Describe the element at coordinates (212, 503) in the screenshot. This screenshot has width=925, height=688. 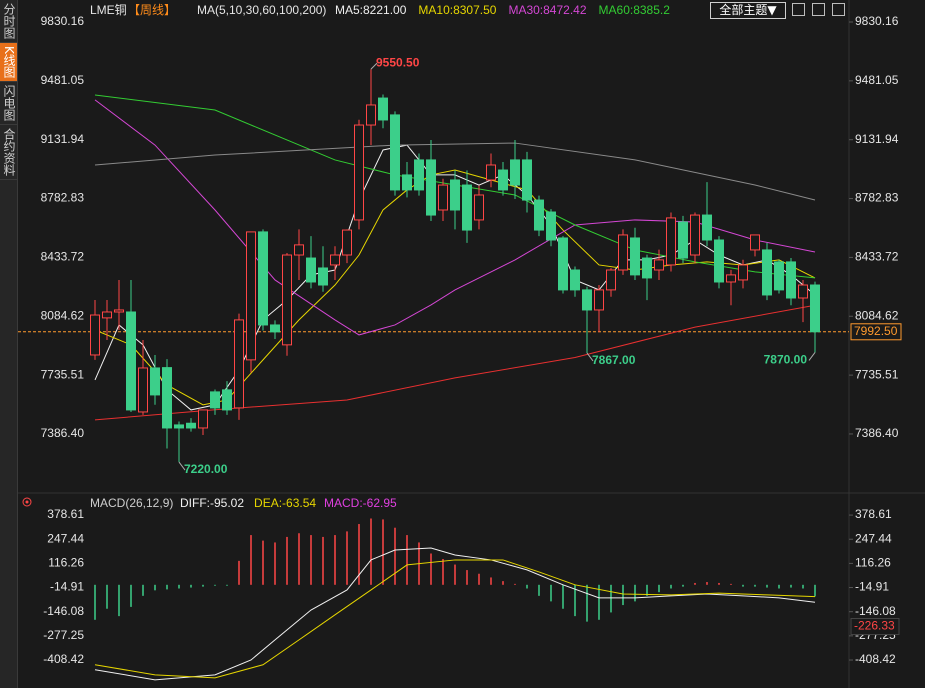
I see `legend-entry: DIFF:-95.02` at that location.